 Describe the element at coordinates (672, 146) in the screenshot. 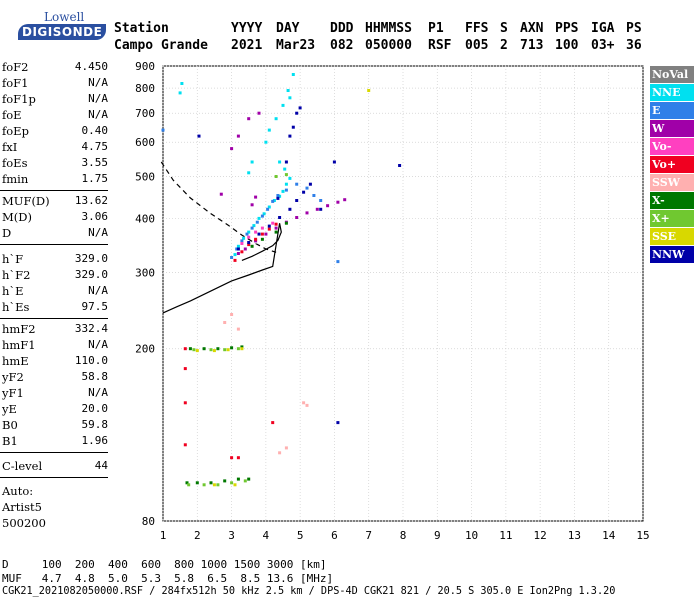

I see `legend-item-vo-minus: Vo-` at that location.